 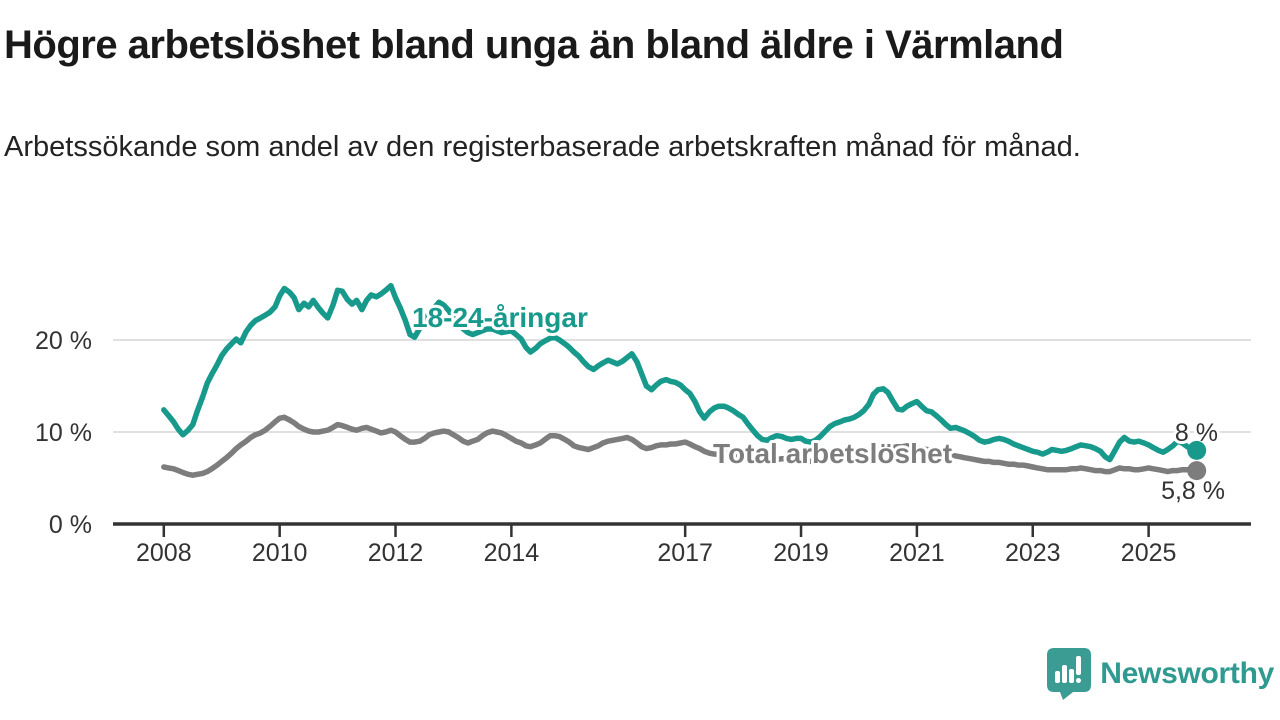 I want to click on svg-text: 2008, so click(x=164, y=553).